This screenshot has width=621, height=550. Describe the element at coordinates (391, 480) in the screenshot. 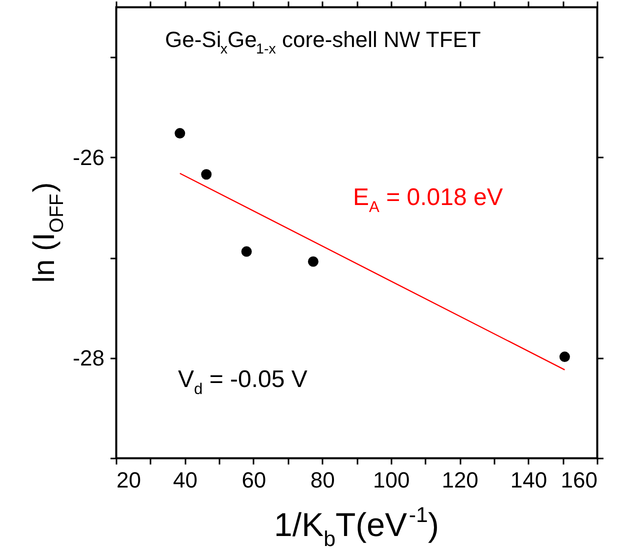

I see `x-tick-label: 100` at that location.